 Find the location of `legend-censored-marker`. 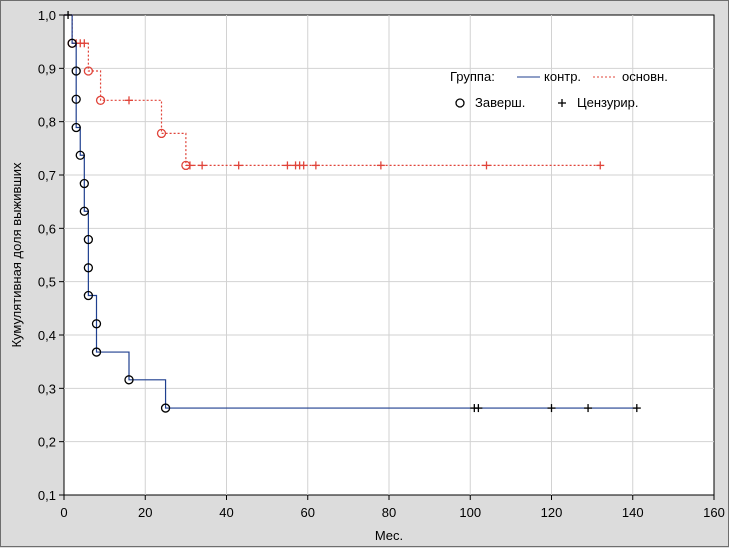

legend-censored-marker is located at coordinates (562, 103).